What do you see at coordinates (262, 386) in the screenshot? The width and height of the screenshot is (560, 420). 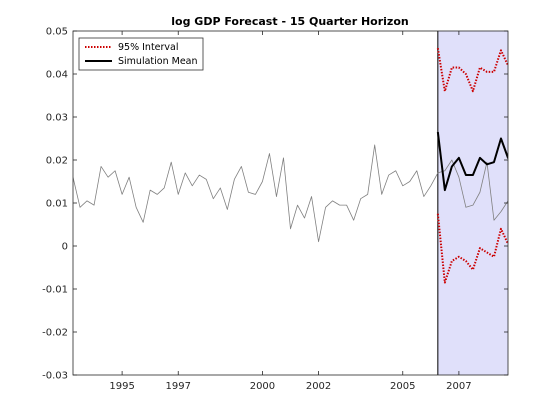 I see `x-tick-label: 2000` at bounding box center [262, 386].